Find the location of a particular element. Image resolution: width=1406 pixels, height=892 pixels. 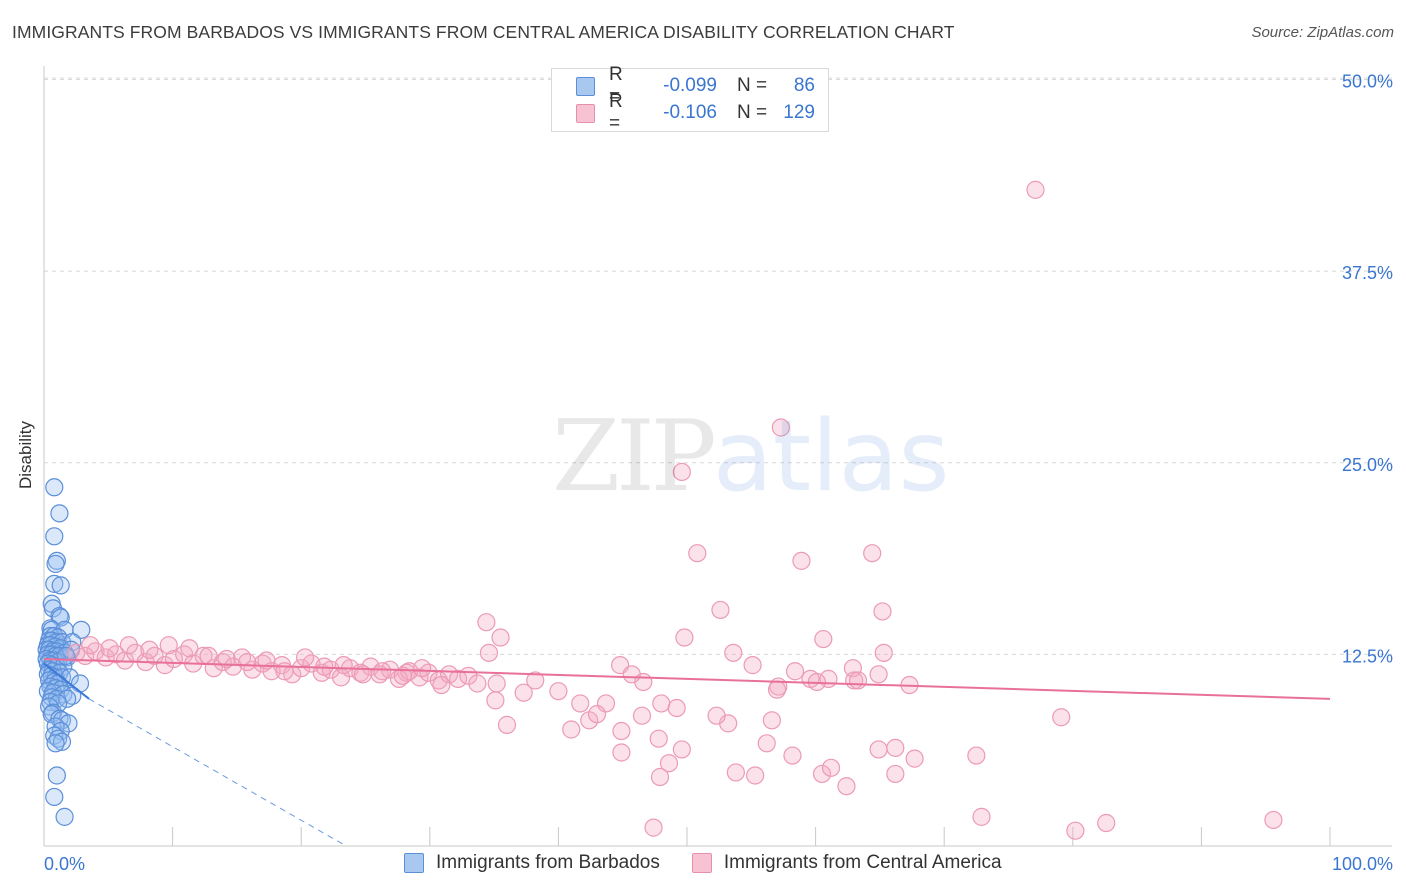

correlation-legend: R = -0.099 N = 86 R = -0.106 N = 129 is located at coordinates (690, 99).